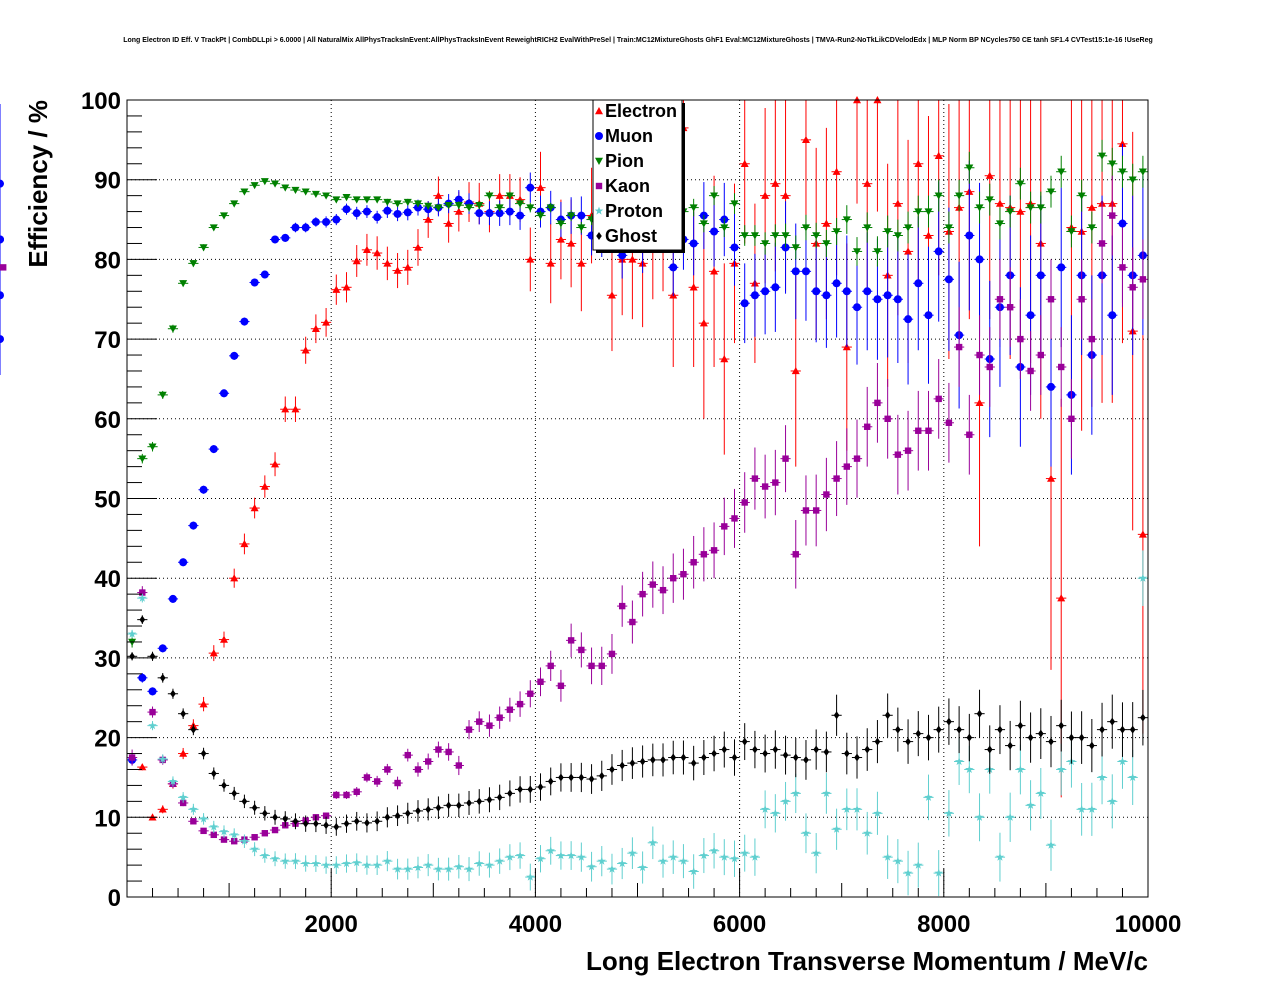 This screenshot has width=1276, height=996. I want to click on y-axis-label: Efficiency / %, so click(38, 184).